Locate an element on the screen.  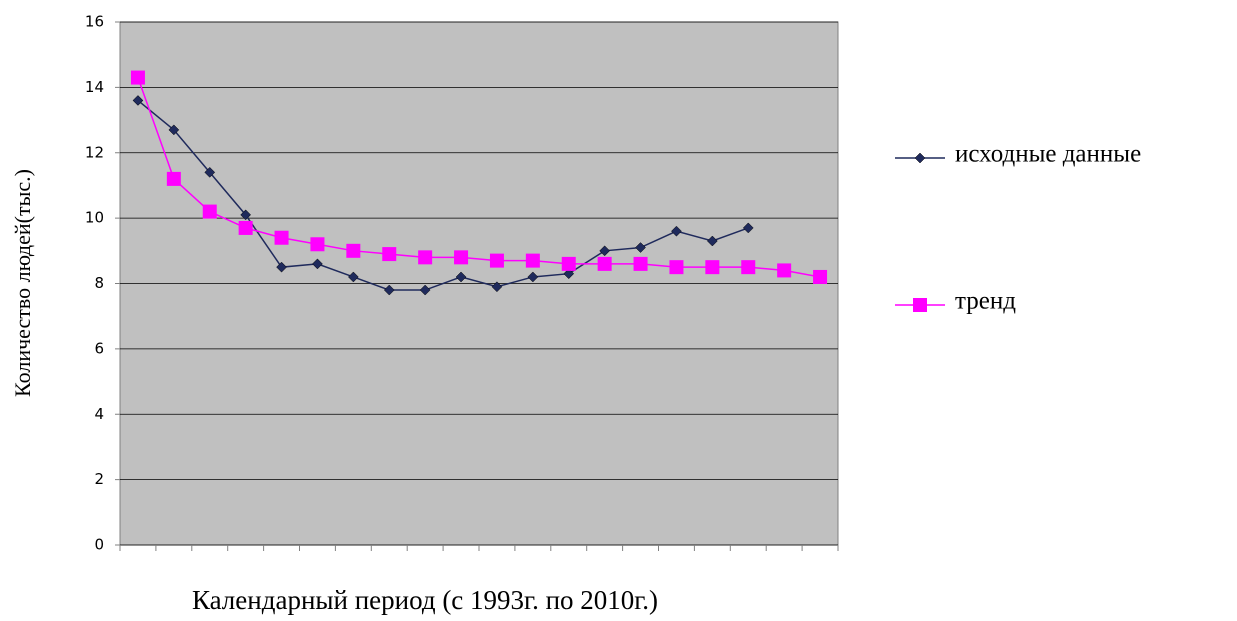
x-axis-title: Календарный период (с 1993г. по 2010г.) is located at coordinates (425, 600).